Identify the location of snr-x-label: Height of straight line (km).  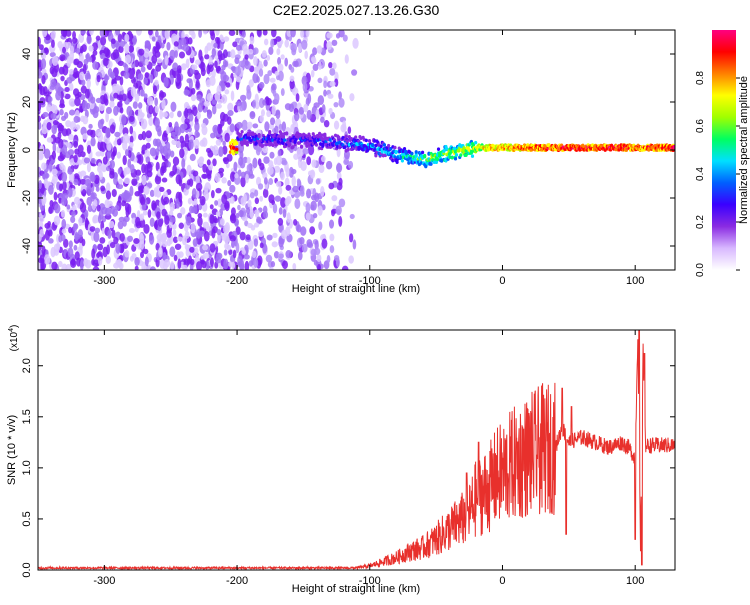
(356, 589).